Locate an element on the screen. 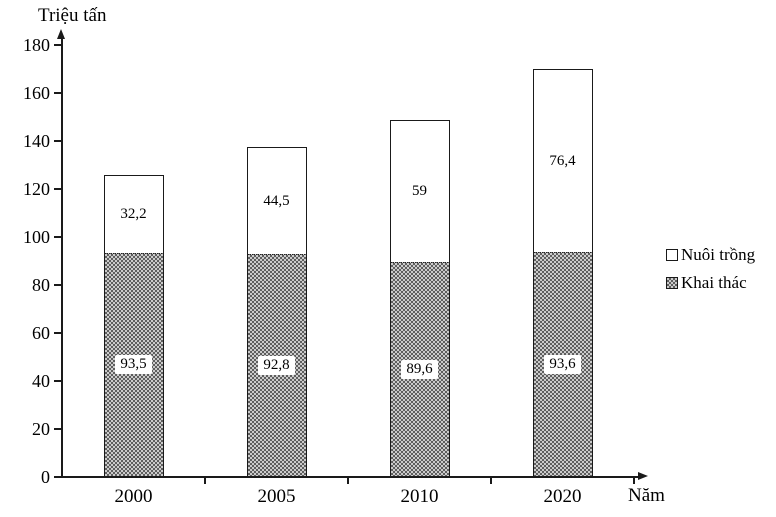 This screenshot has width=776, height=517. y-axis-arrow-icon is located at coordinates (60, 34).